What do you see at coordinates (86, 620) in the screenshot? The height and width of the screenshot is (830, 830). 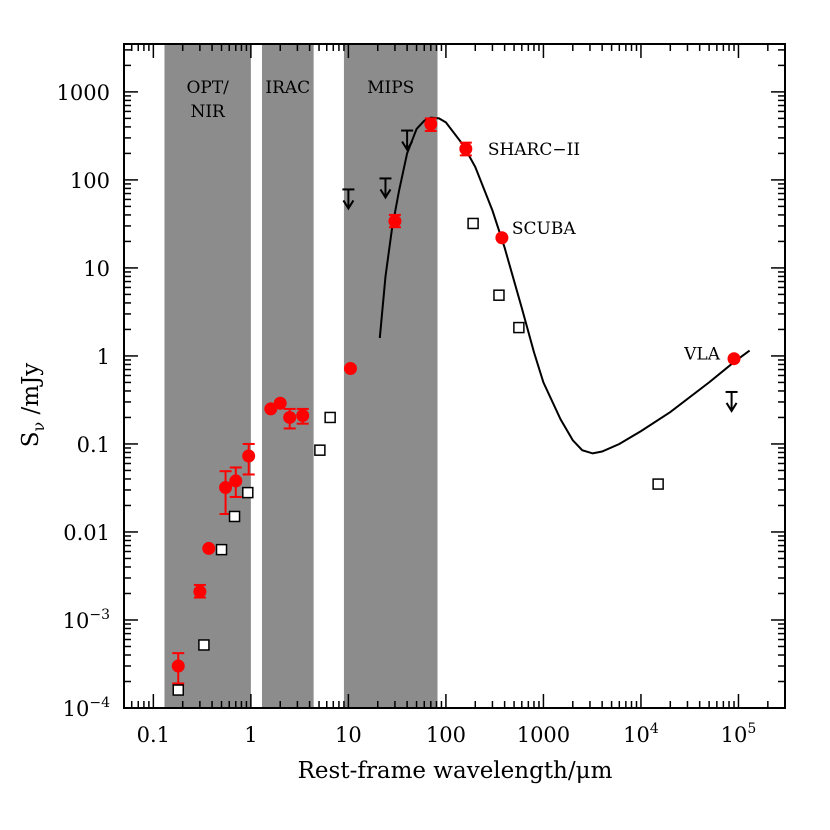 I see `y-tick-label-1: 10⁻³` at bounding box center [86, 620].